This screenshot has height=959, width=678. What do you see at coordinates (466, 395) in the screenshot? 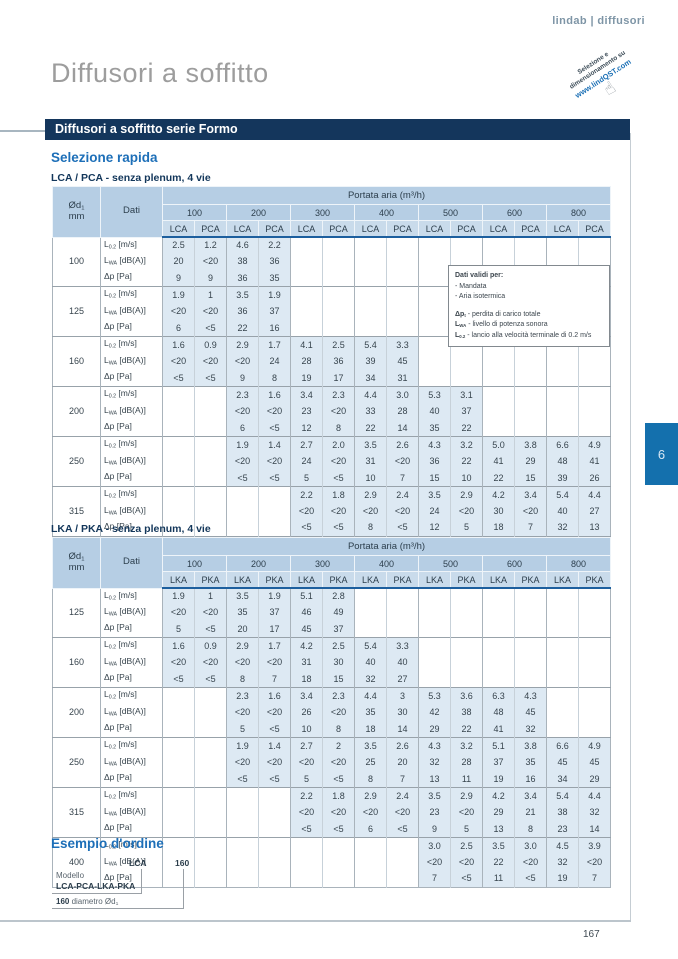
I see `value-cell: 3.1` at bounding box center [466, 395].